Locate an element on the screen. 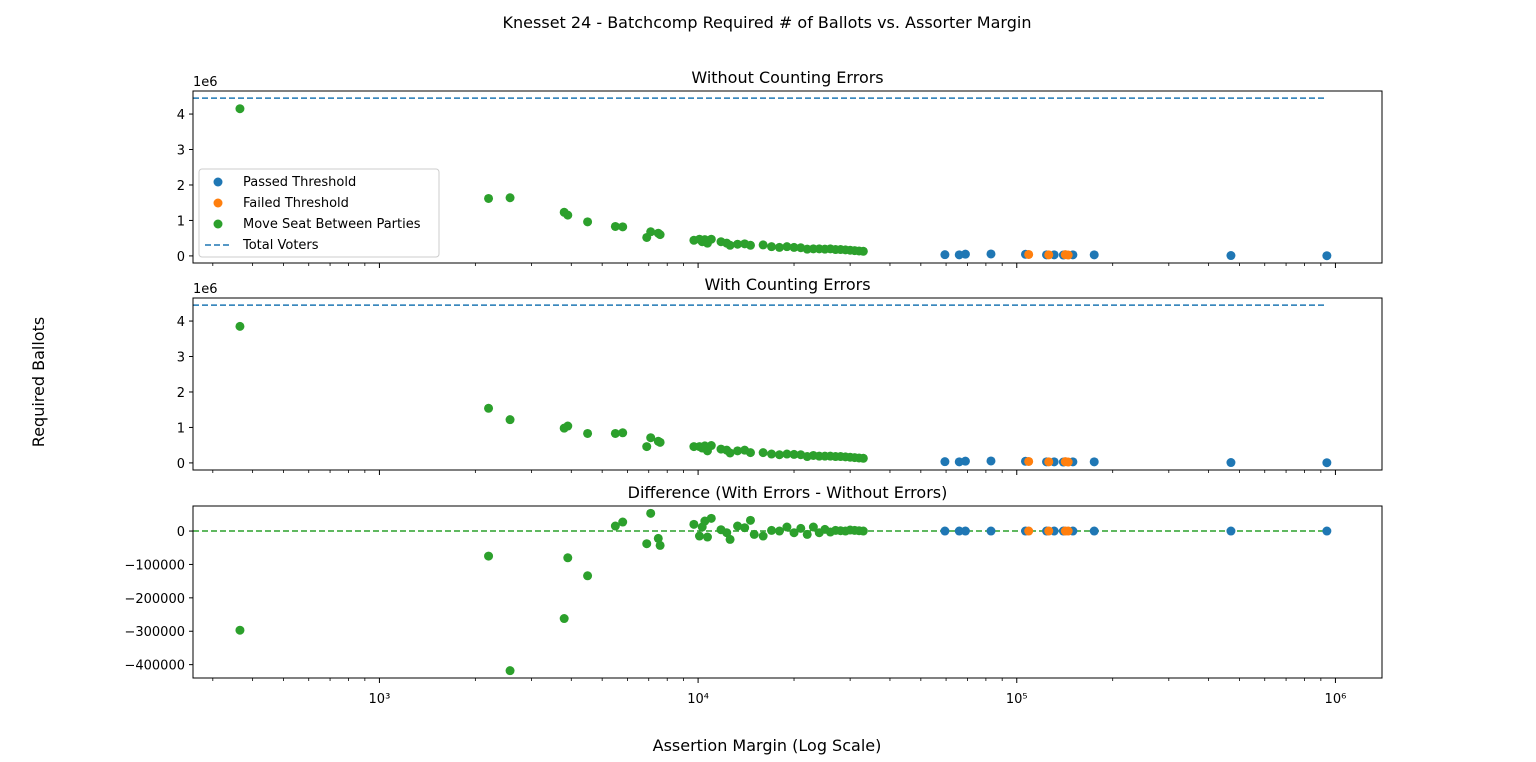 The width and height of the screenshot is (1536, 762). legend-label: Failed Threshold is located at coordinates (296, 203).